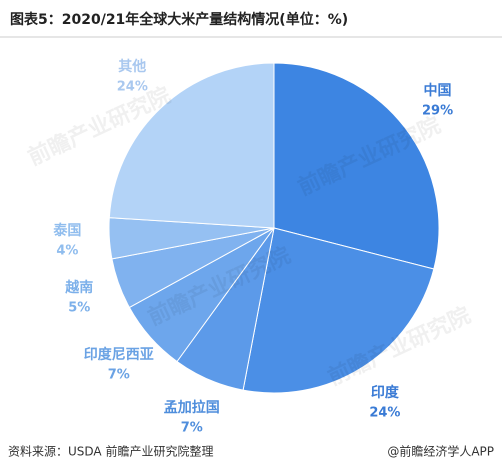 The image size is (502, 473). I want to click on chart-title: 图表5：2020/21年全球大米产量结构情况(单位：%), so click(179, 19).